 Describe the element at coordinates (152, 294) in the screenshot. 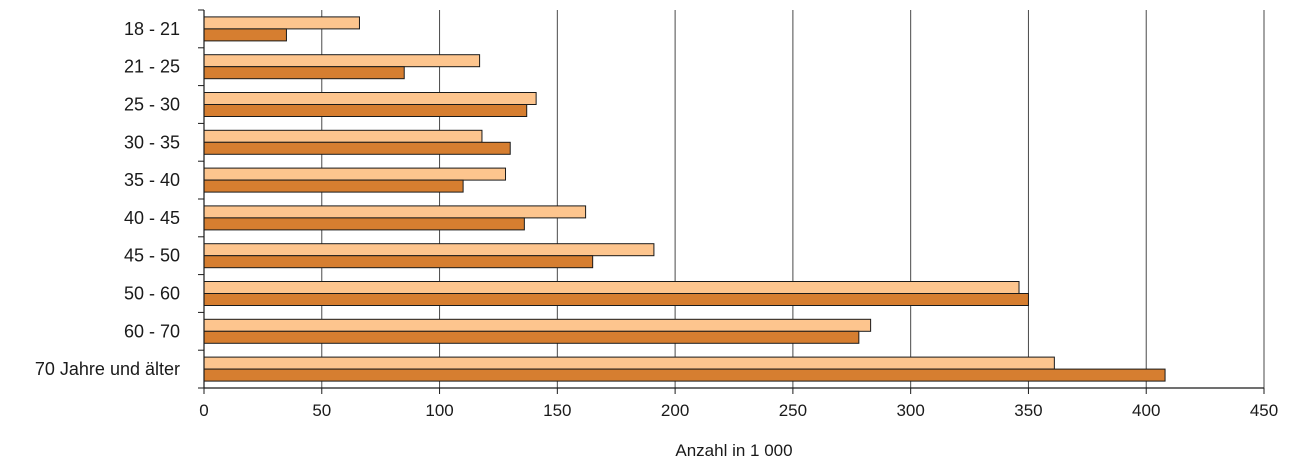

I see `category-label-7: 50 - 60` at that location.